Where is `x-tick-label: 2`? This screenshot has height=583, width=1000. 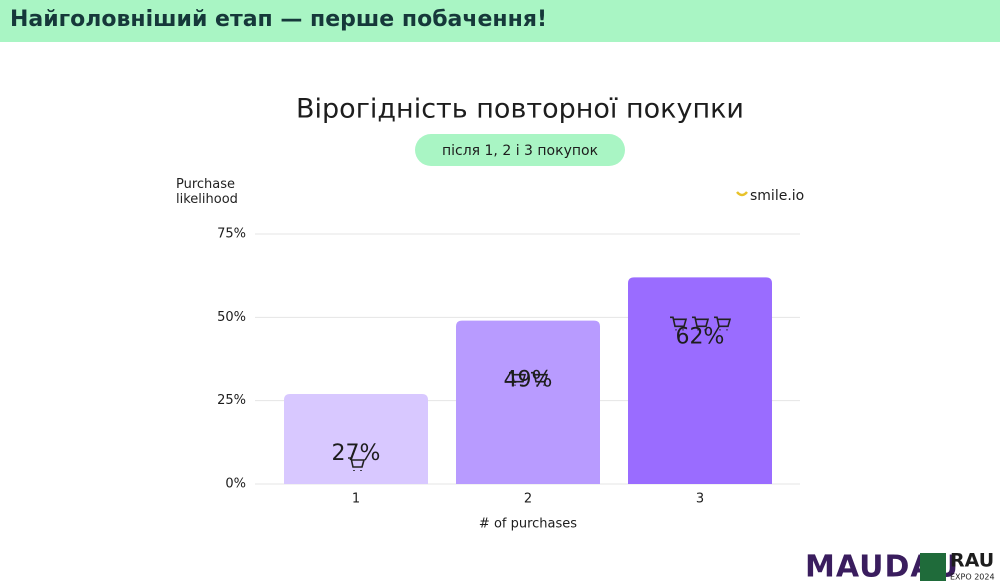 x-tick-label: 2 is located at coordinates (528, 499).